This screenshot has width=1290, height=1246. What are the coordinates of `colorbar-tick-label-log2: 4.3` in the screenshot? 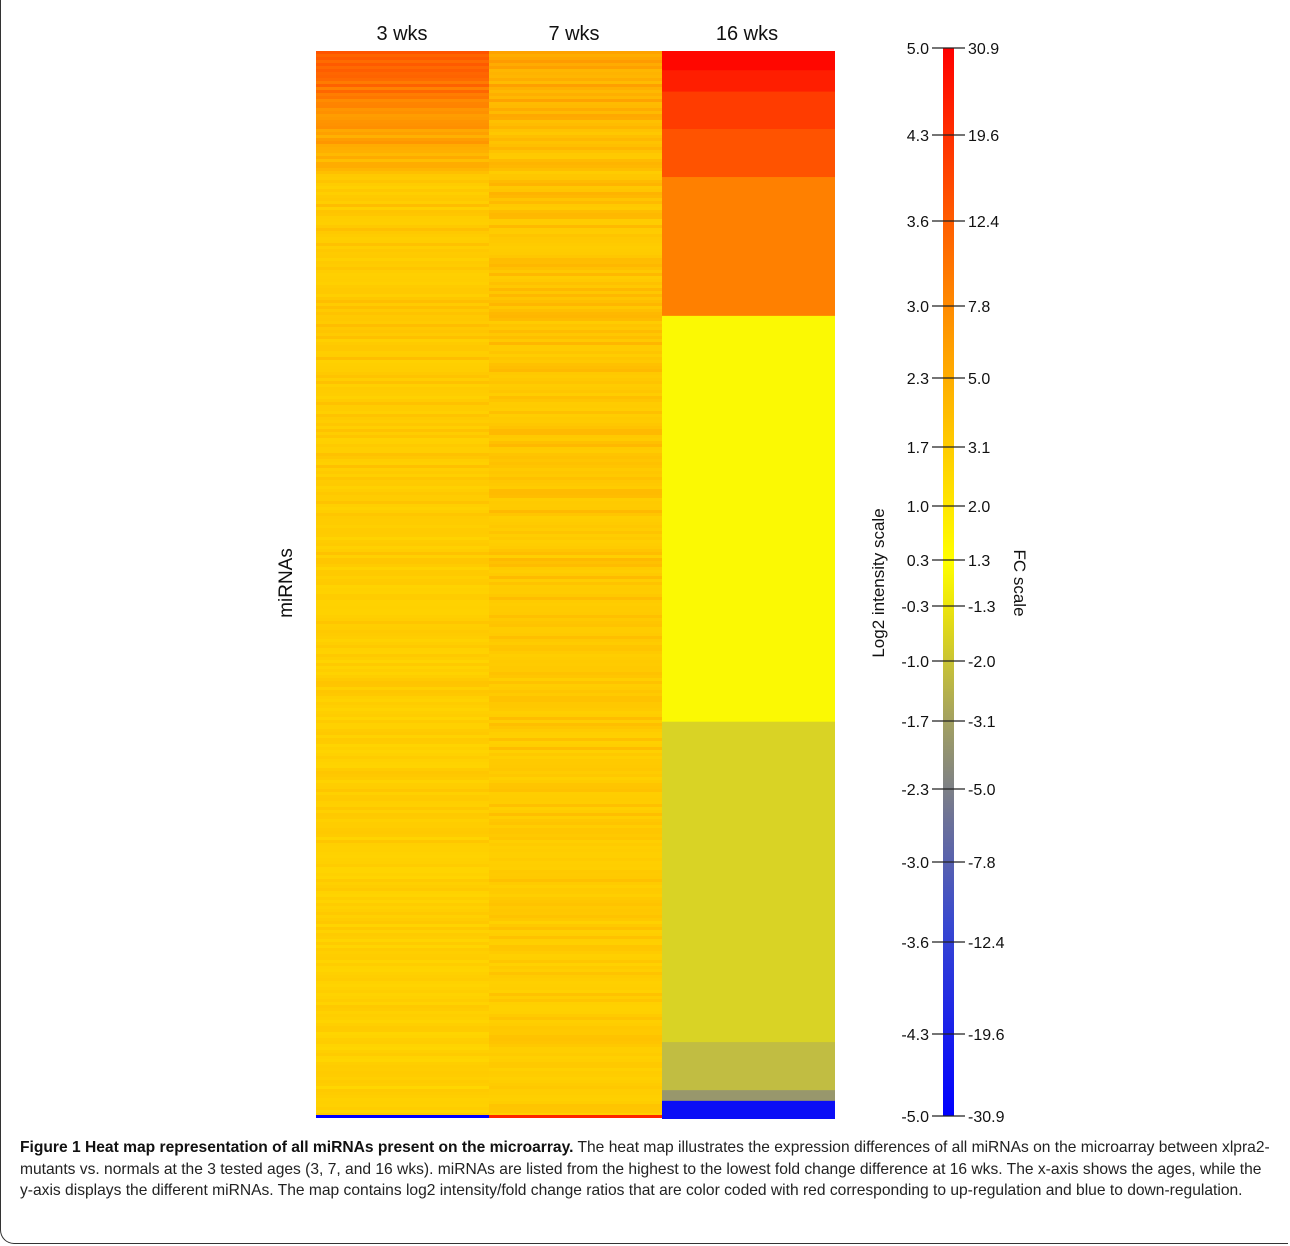 It's located at (918, 136).